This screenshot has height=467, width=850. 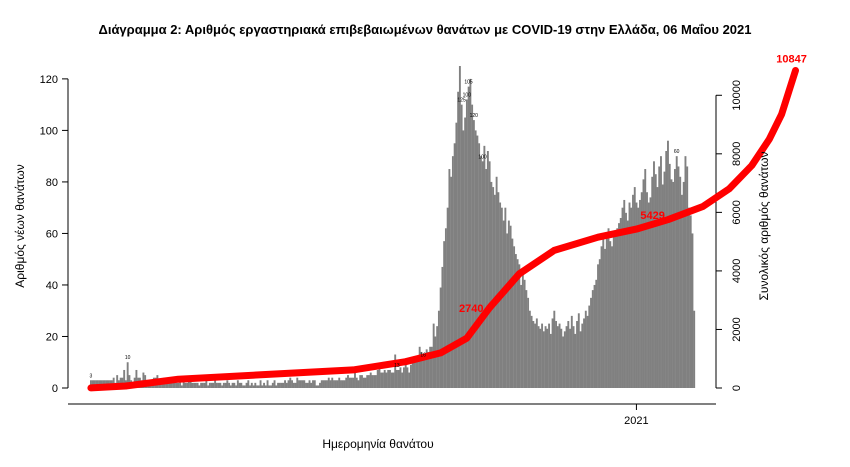 I want to click on bar-data-label: 10, so click(x=128, y=358).